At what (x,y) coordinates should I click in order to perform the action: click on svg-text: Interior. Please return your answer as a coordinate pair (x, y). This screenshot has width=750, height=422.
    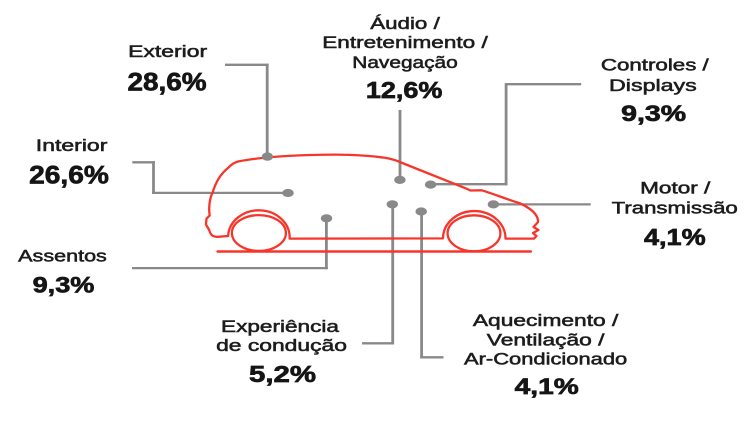
    Looking at the image, I should click on (72, 146).